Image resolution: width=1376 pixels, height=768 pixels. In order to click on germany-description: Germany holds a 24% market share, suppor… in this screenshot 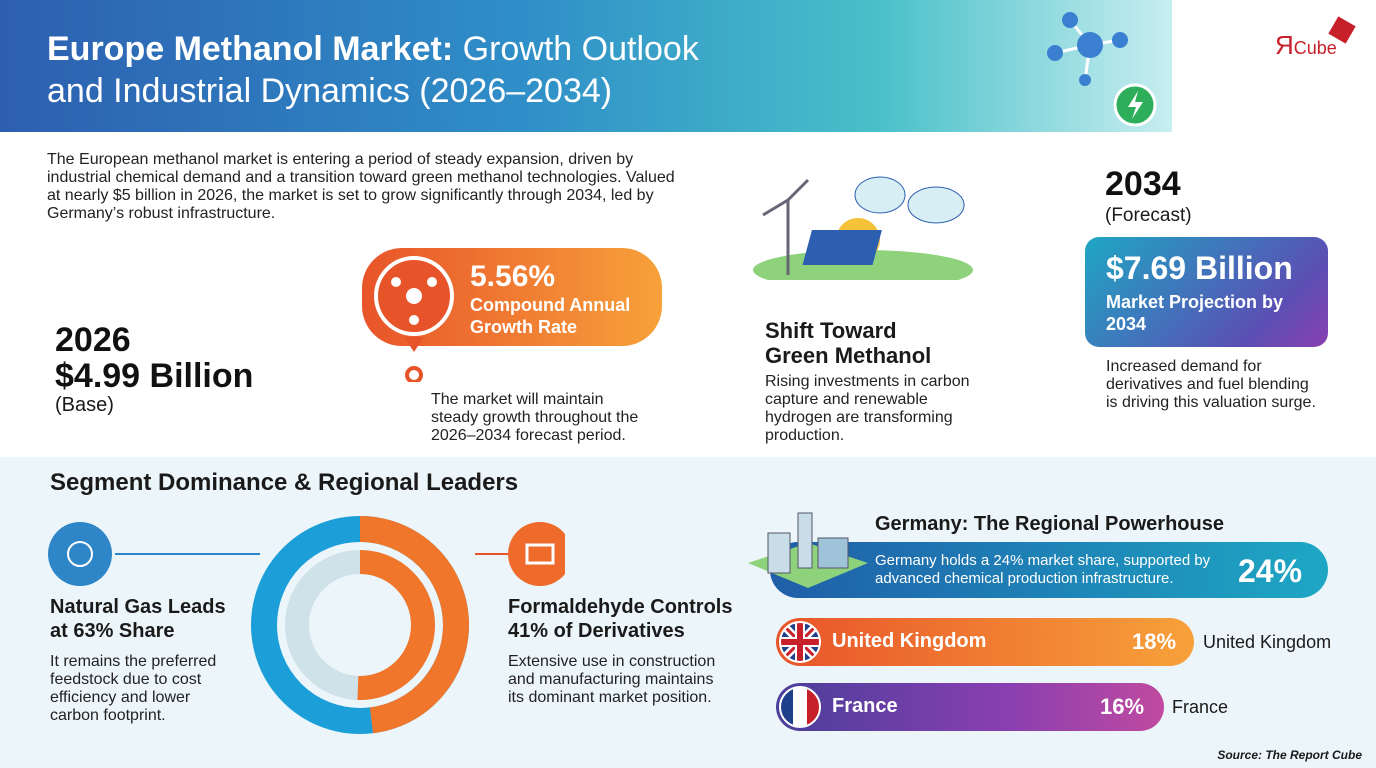, I will do `click(1043, 569)`.